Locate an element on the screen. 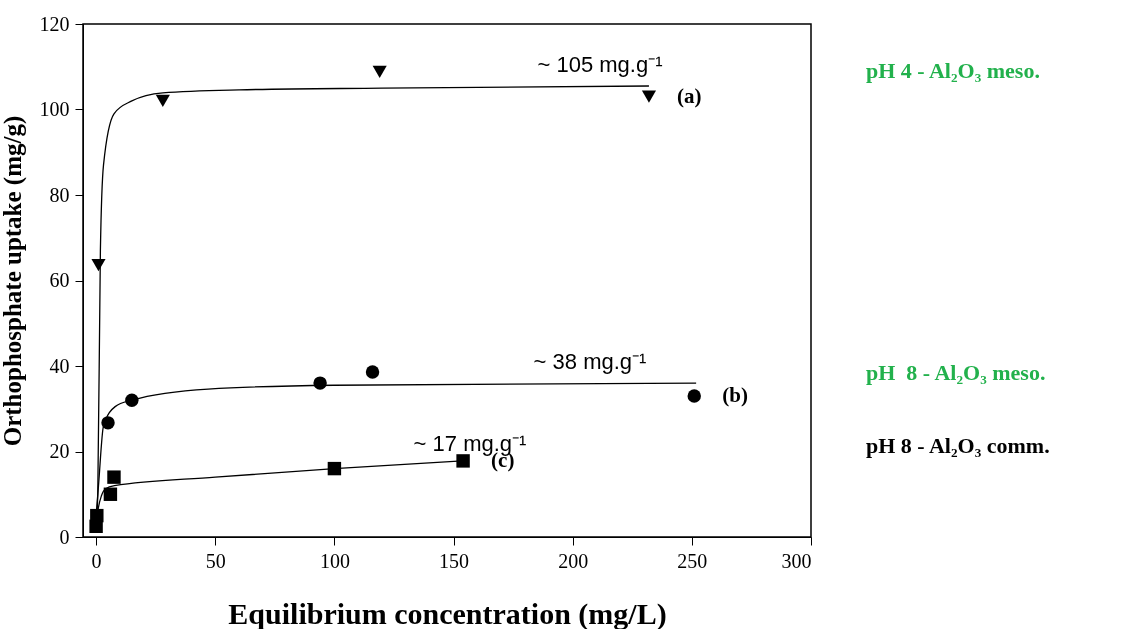  annotation: ~ 105 mg.g⁻¹ is located at coordinates (600, 64).